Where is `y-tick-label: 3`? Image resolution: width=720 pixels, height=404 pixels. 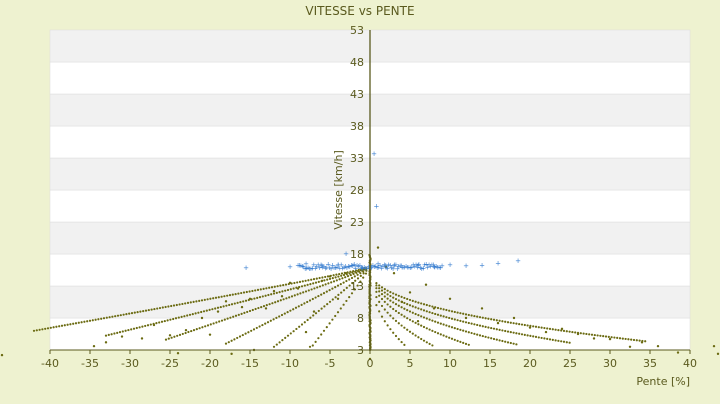
y-tick-label: 3 is located at coordinates (360, 350).